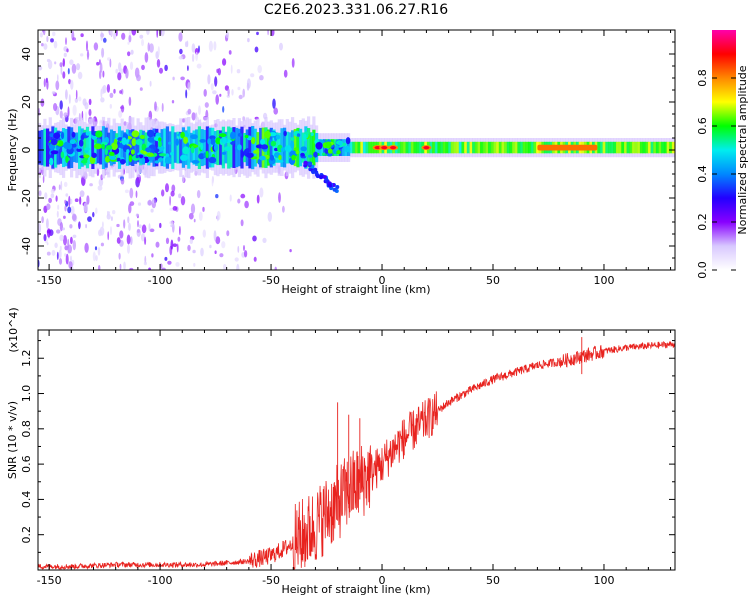 This screenshot has width=750, height=600. What do you see at coordinates (26, 464) in the screenshot?
I see `snr-y-tick-label: 0.6` at bounding box center [26, 464].